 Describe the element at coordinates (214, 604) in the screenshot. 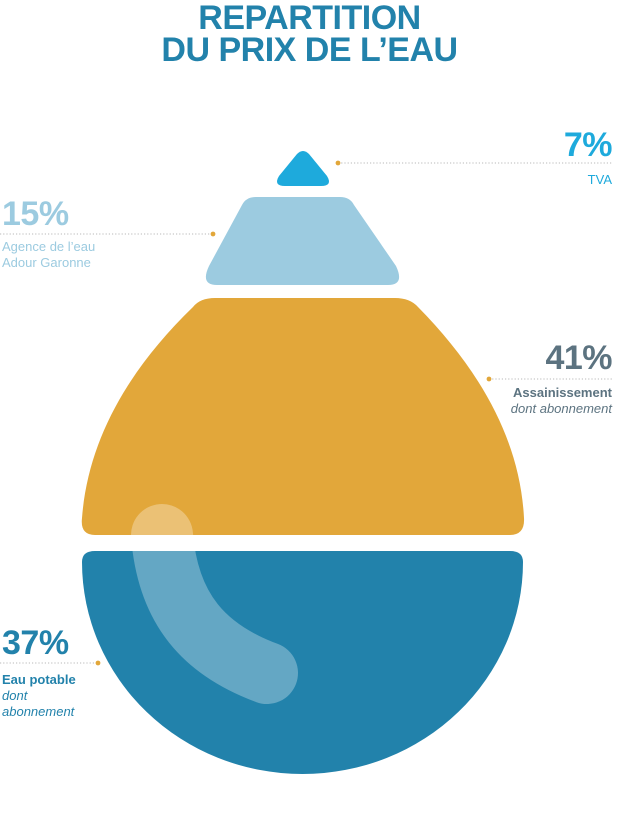

I see `drop-highlight` at that location.